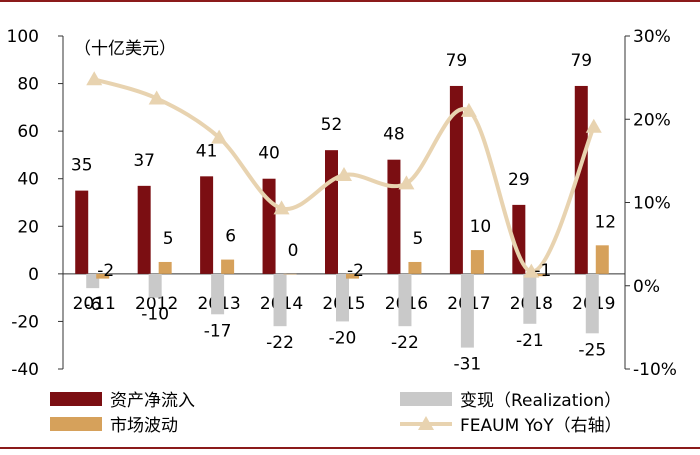 The height and width of the screenshot is (455, 700). What do you see at coordinates (293, 251) in the screenshot?
I see `market-label: 0` at bounding box center [293, 251].